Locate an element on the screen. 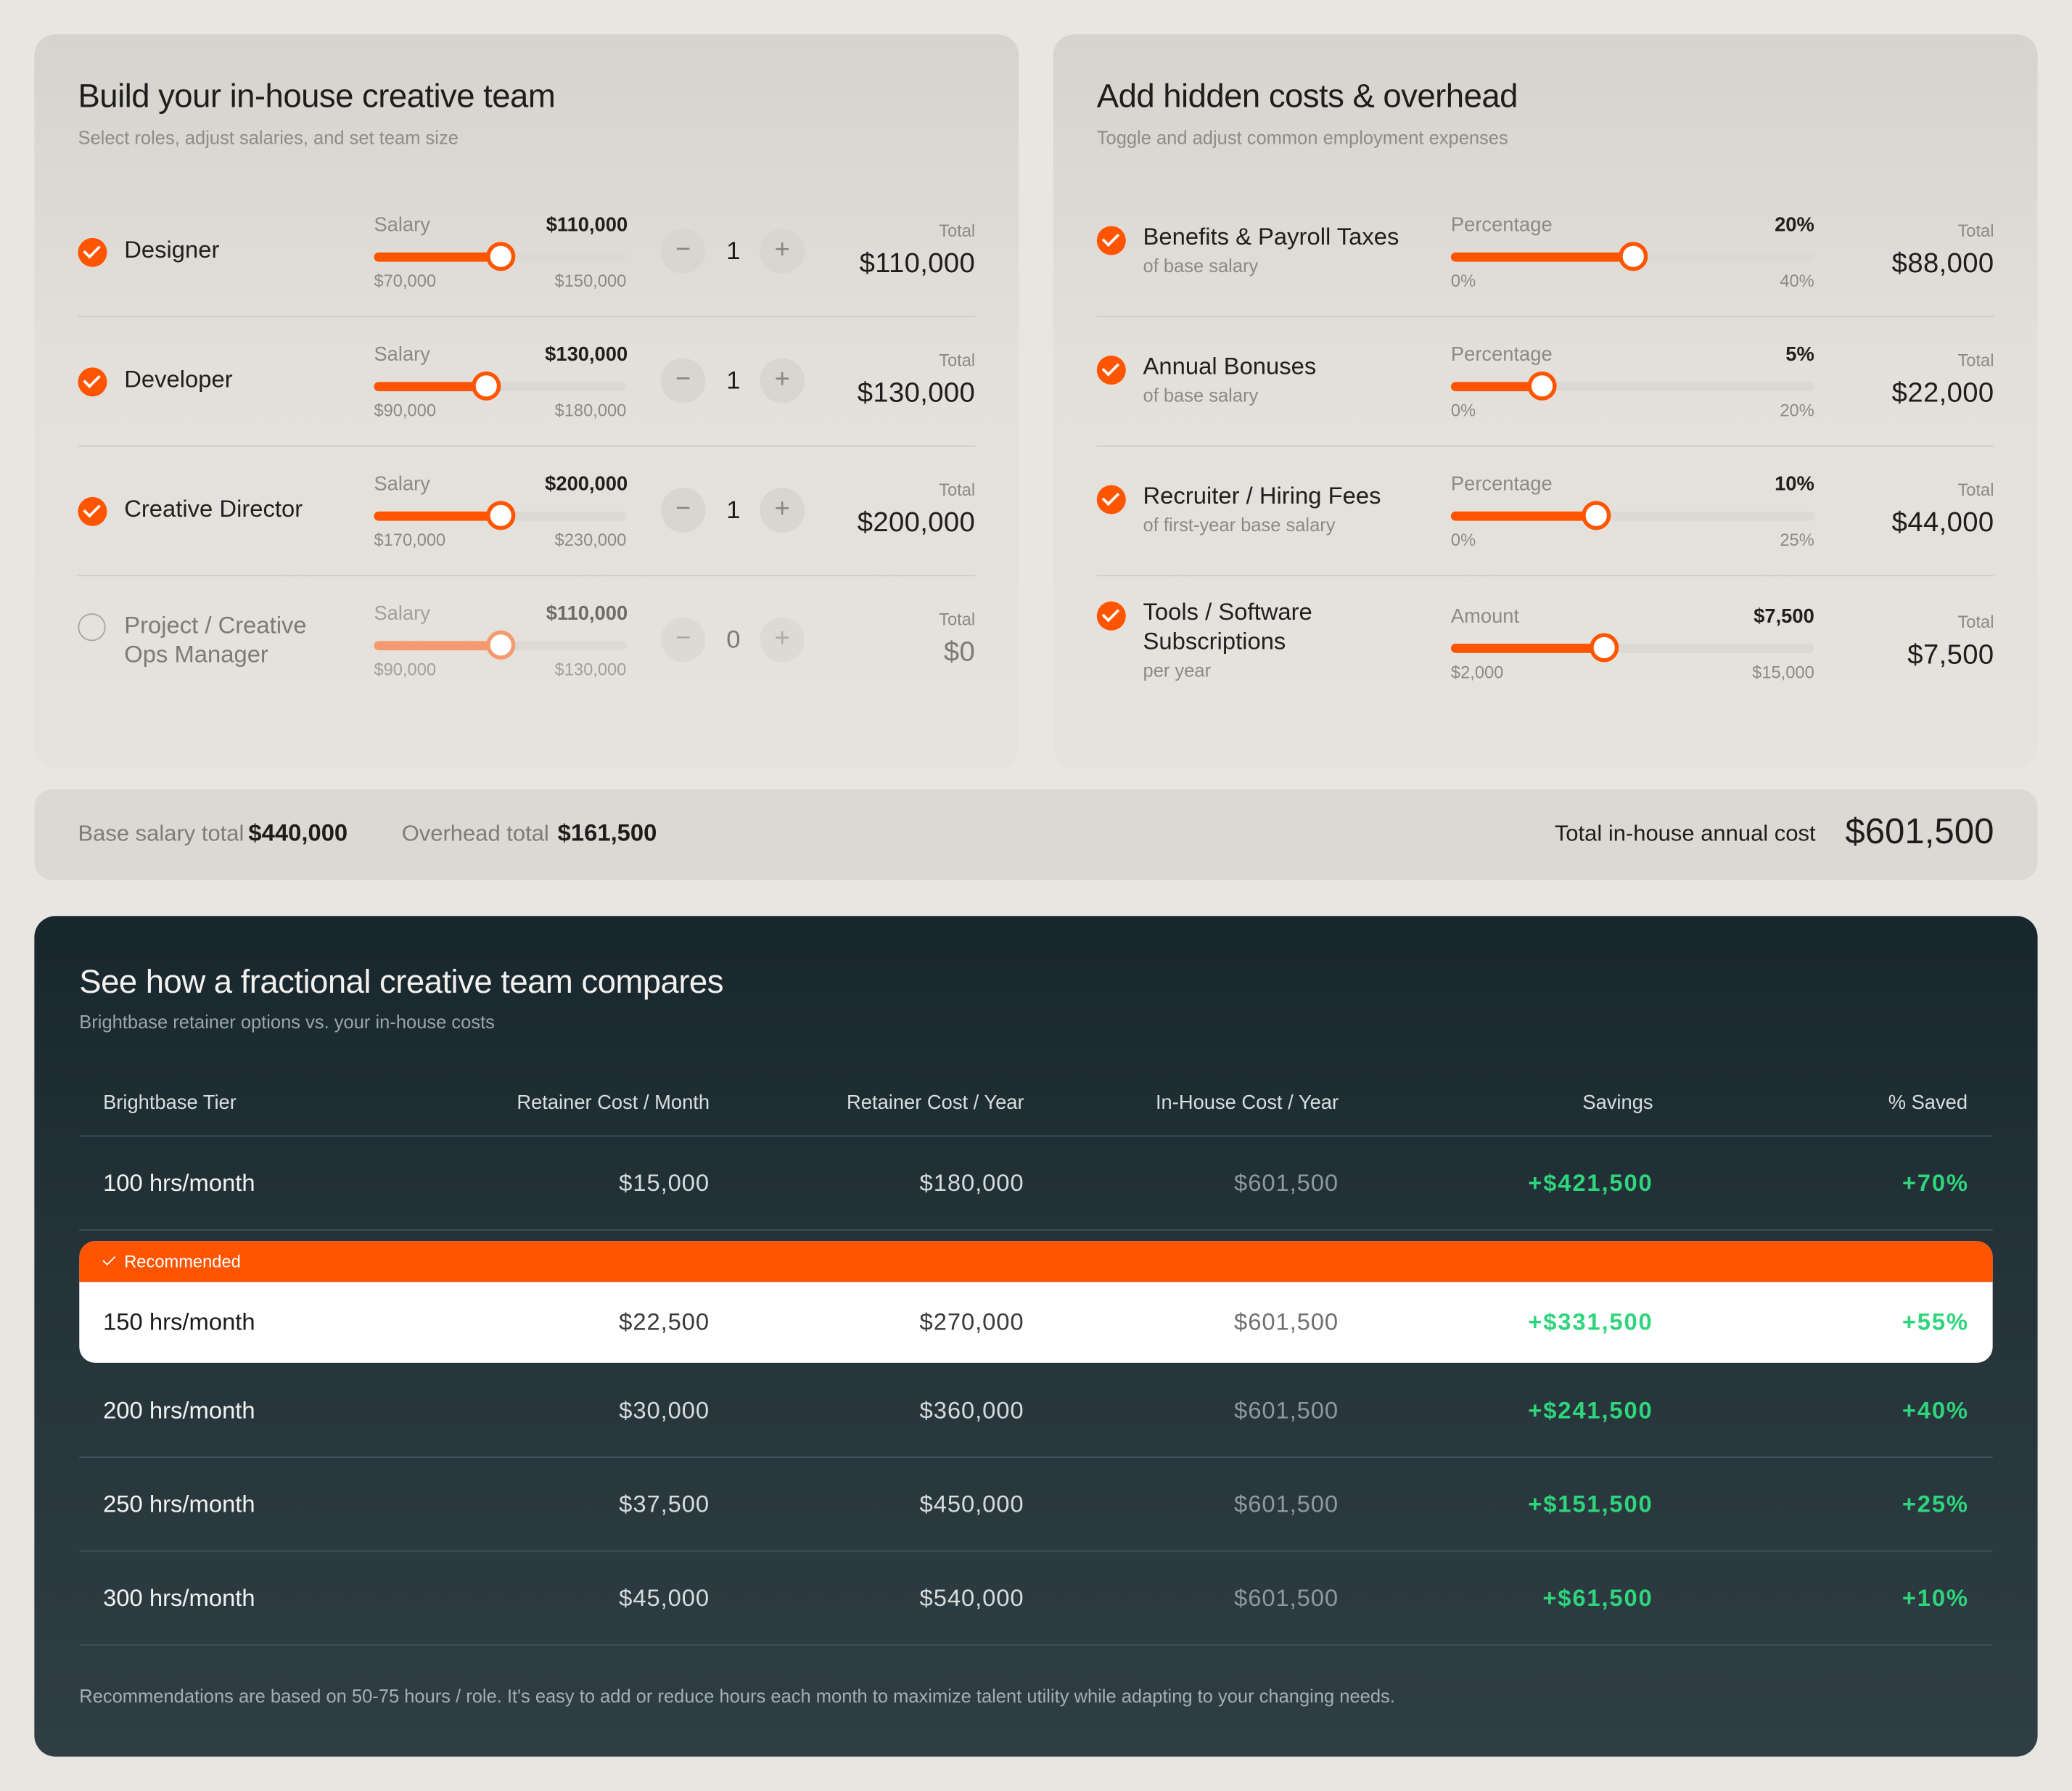 This screenshot has width=2072, height=1791. header-savings: Savings is located at coordinates (1617, 1103).